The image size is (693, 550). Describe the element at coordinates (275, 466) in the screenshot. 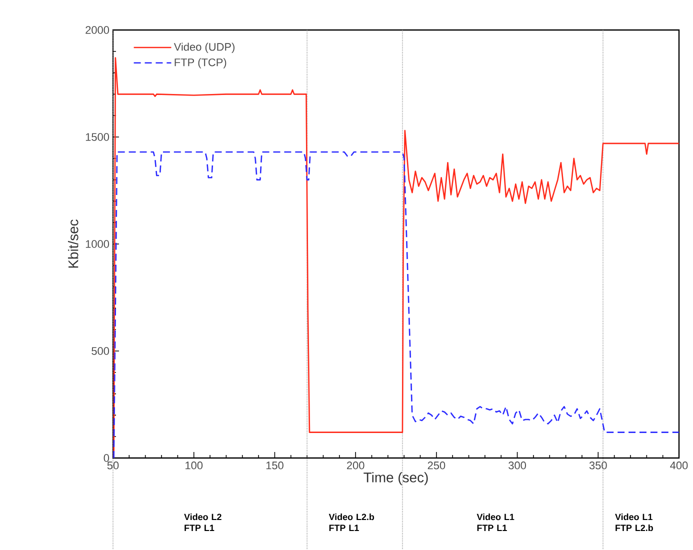

I see `x-tick-label: 150` at that location.